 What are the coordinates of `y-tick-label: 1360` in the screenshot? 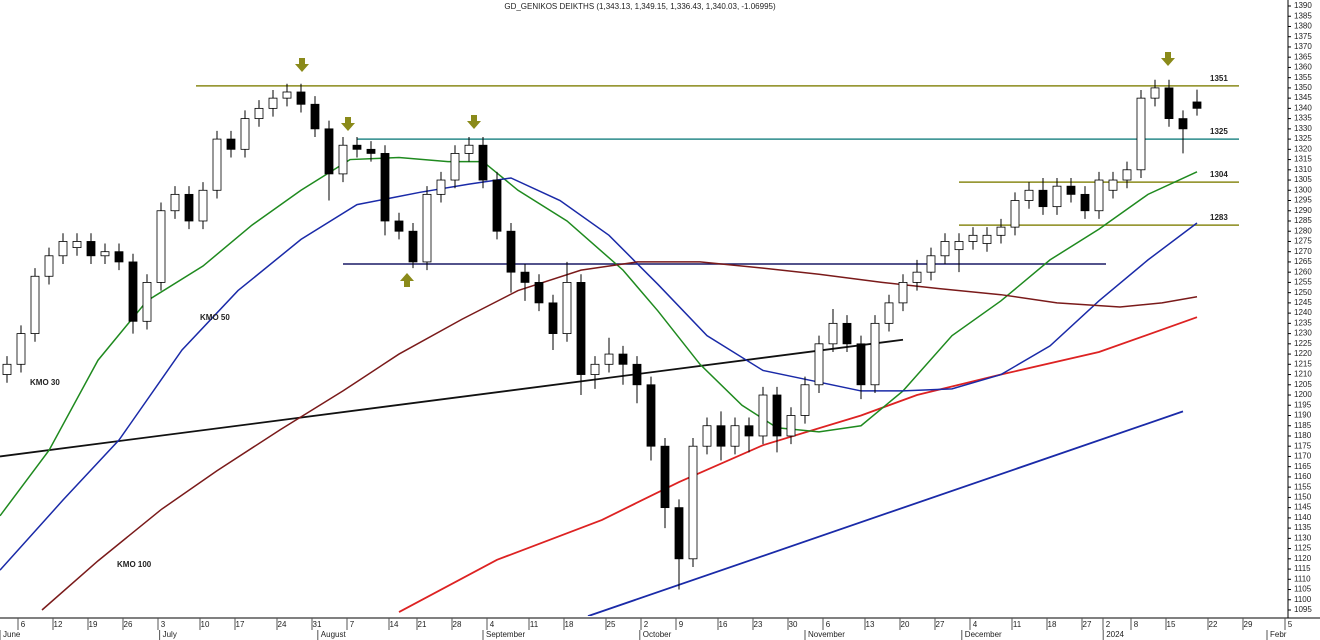 It's located at (1303, 67).